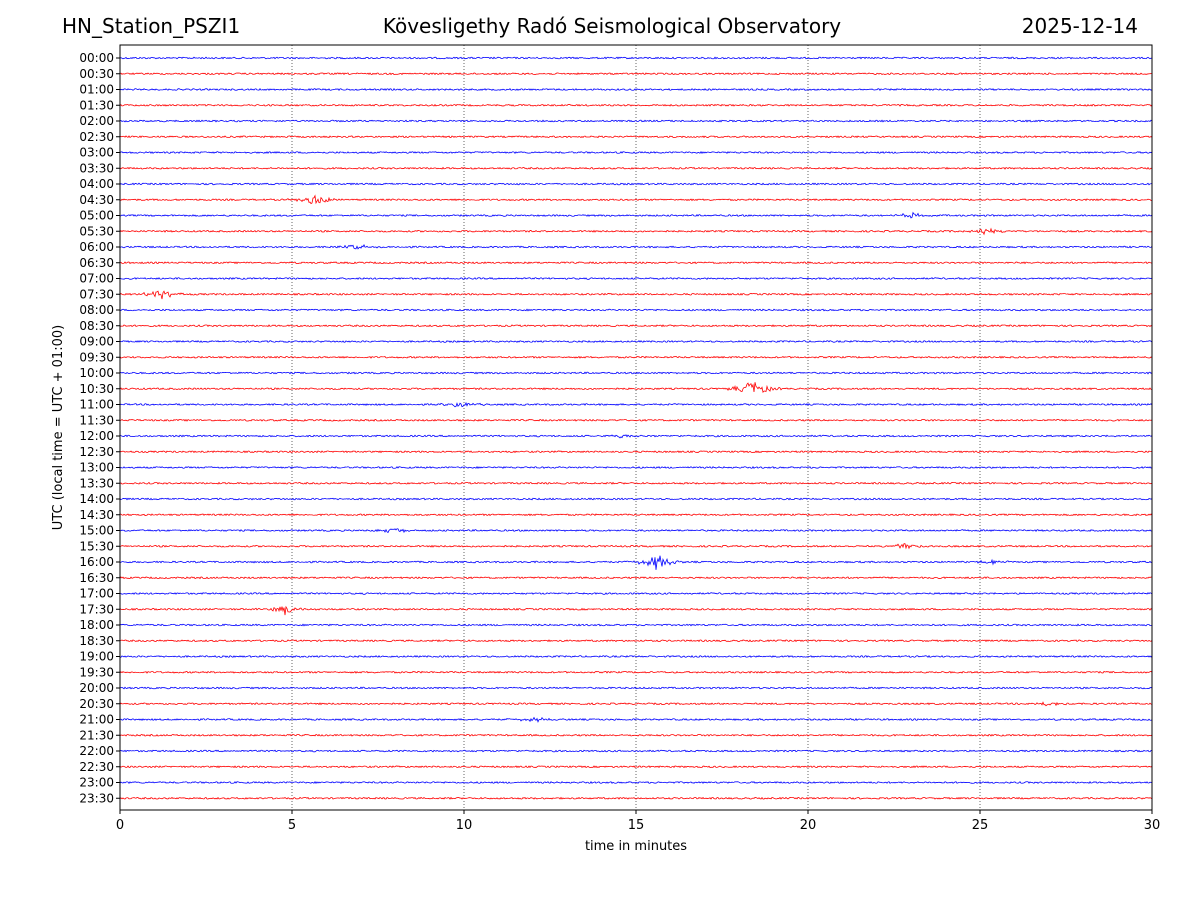 The image size is (1200, 900). What do you see at coordinates (96, 373) in the screenshot?
I see `y-tick-label: 10:00` at bounding box center [96, 373].